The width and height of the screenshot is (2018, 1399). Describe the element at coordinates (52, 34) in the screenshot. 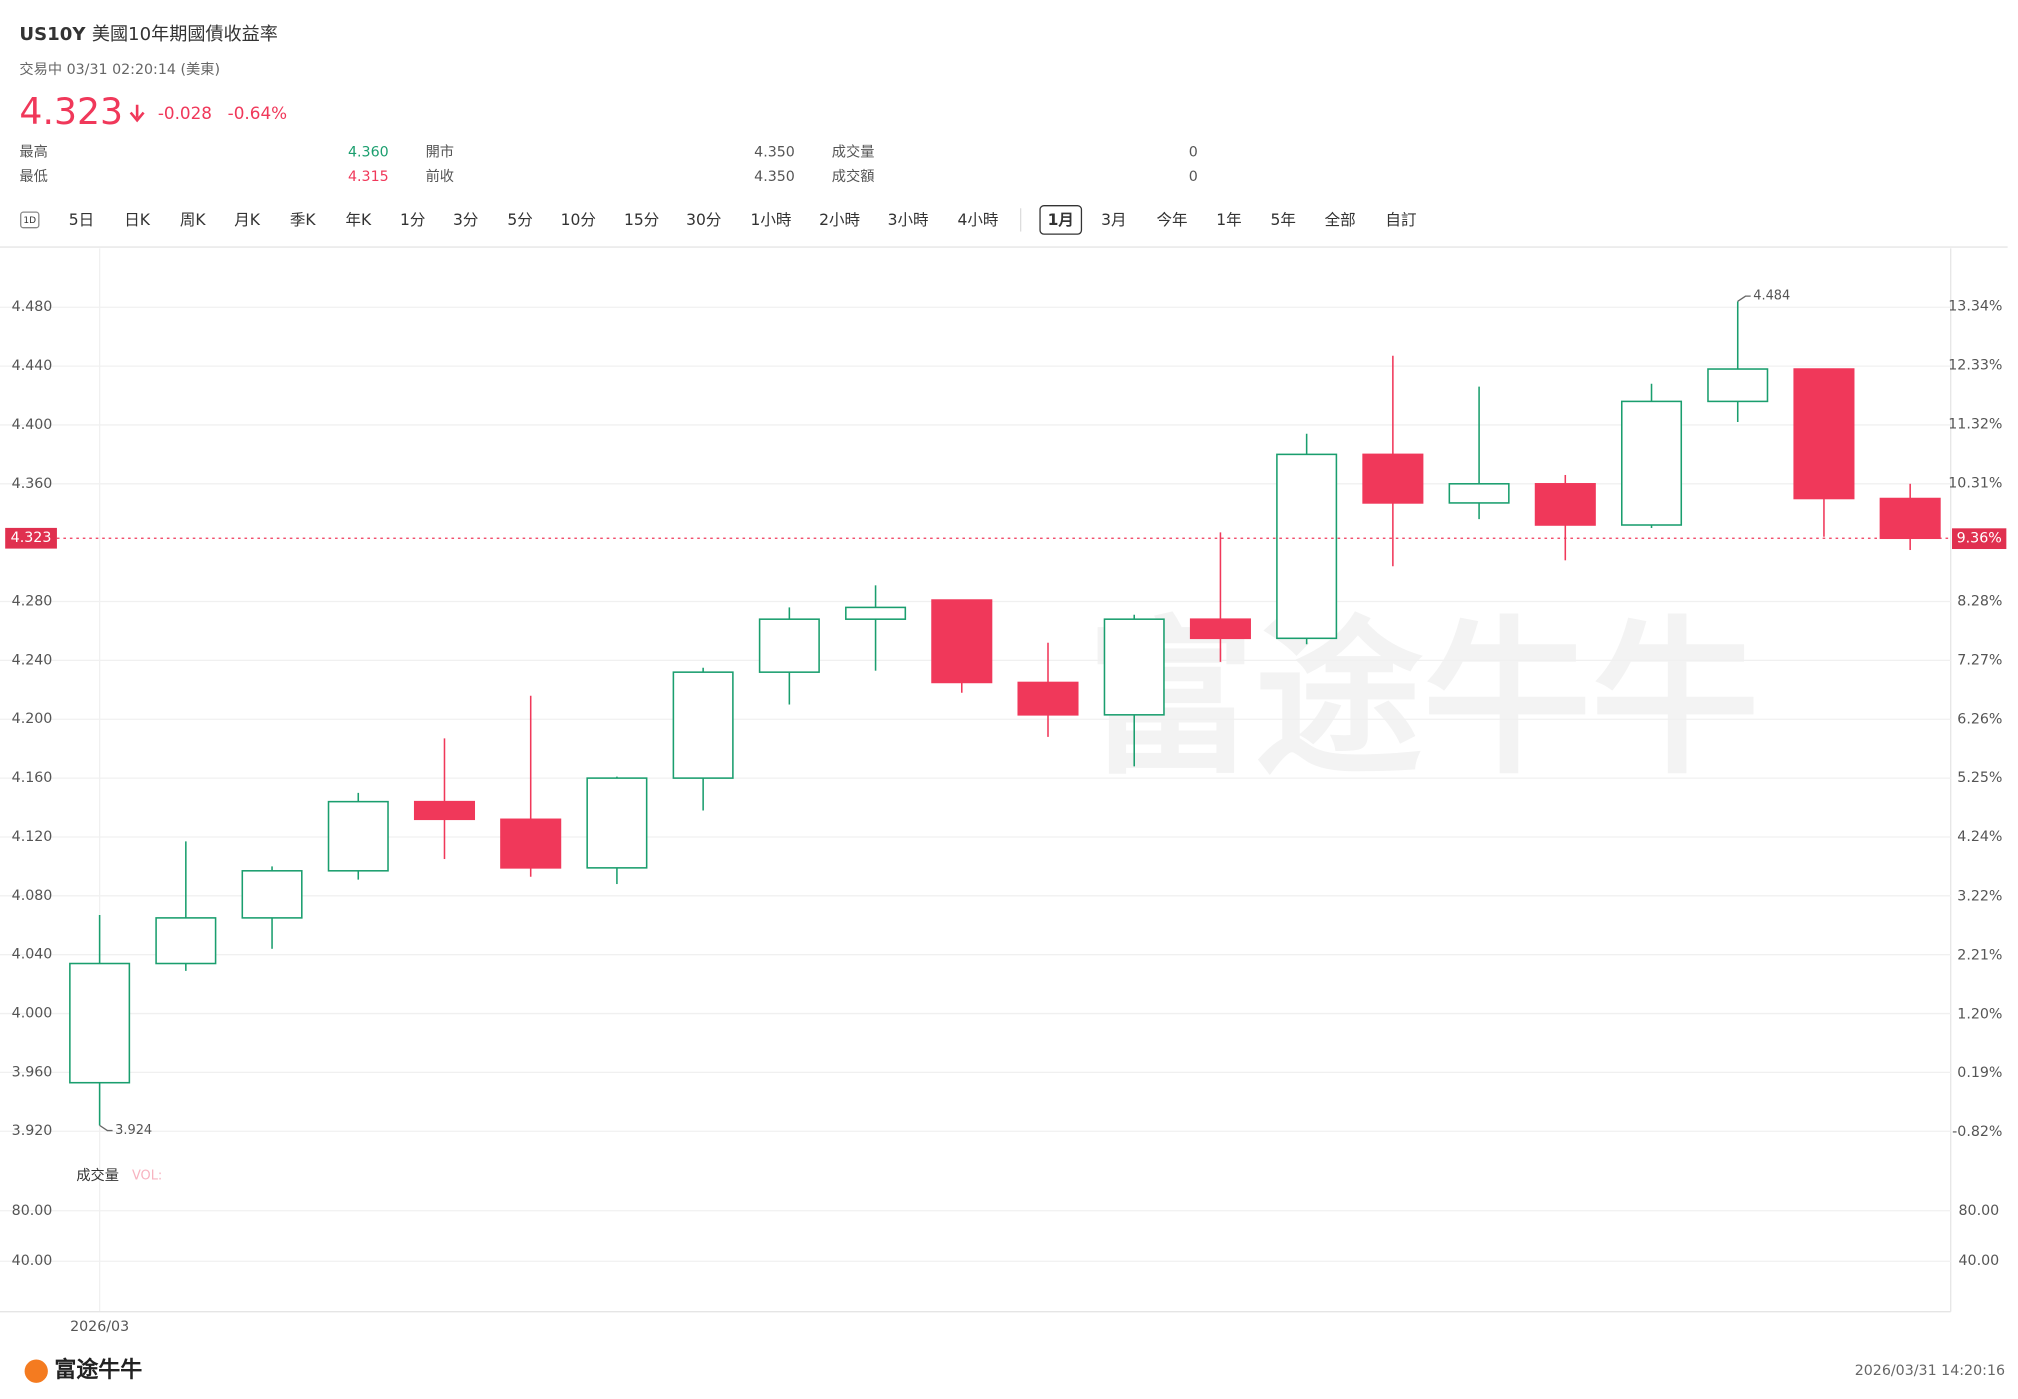

I see `symbol: US10Y` at that location.